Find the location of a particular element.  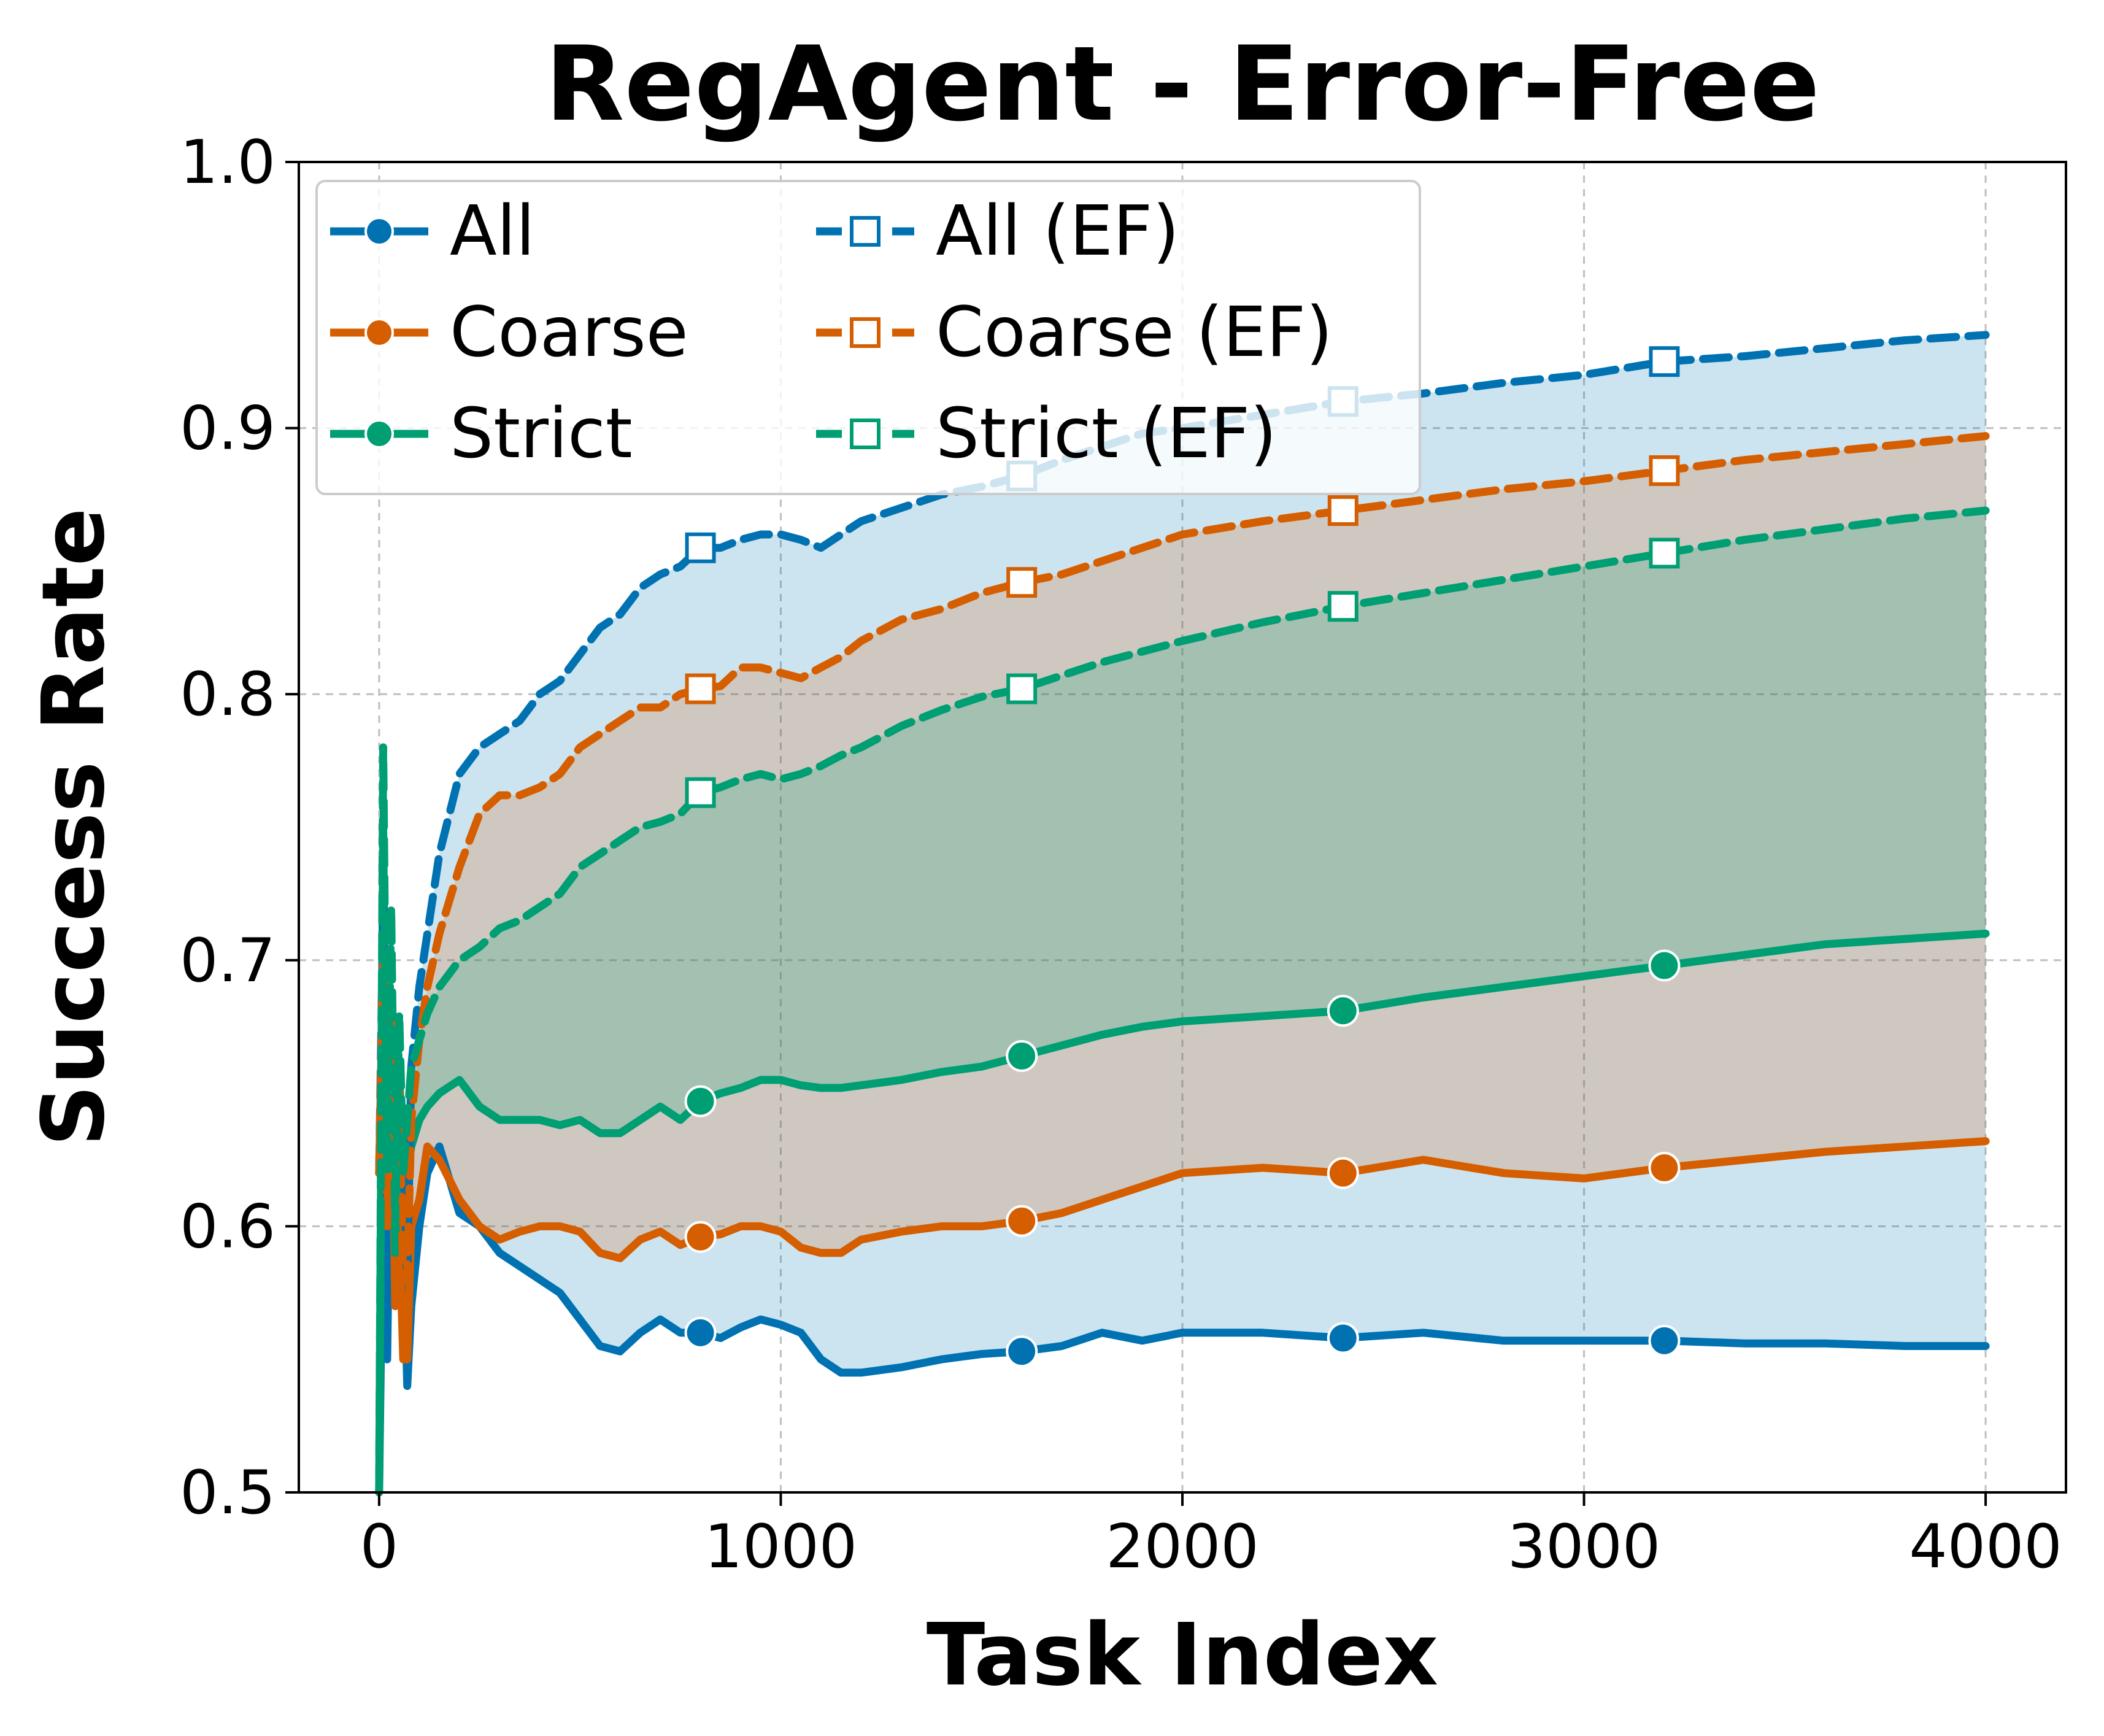

legend-label: All is located at coordinates (492, 231).